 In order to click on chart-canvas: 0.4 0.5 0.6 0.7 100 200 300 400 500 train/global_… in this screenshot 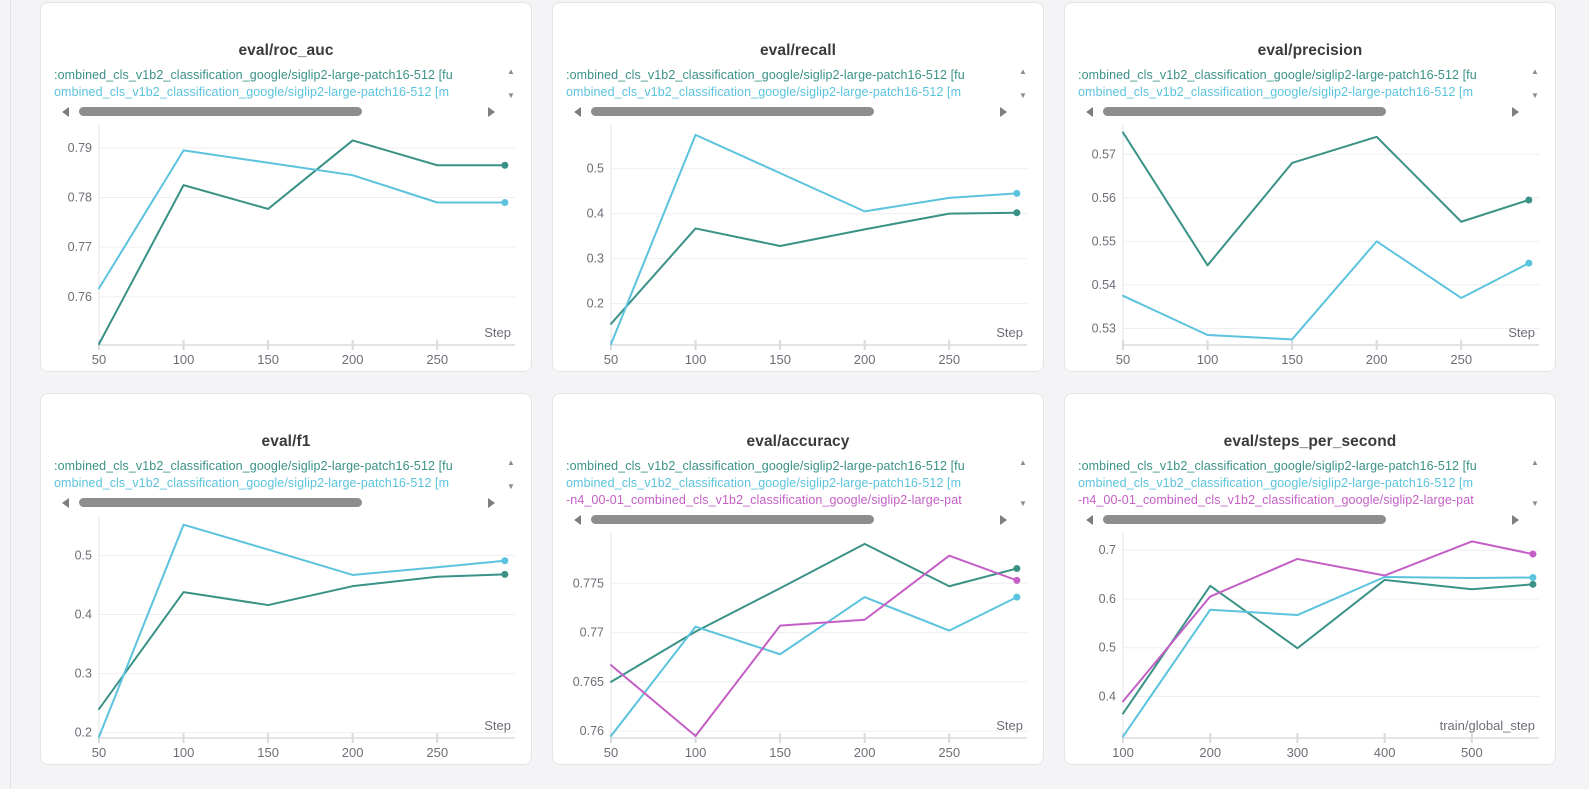, I will do `click(1310, 645)`.